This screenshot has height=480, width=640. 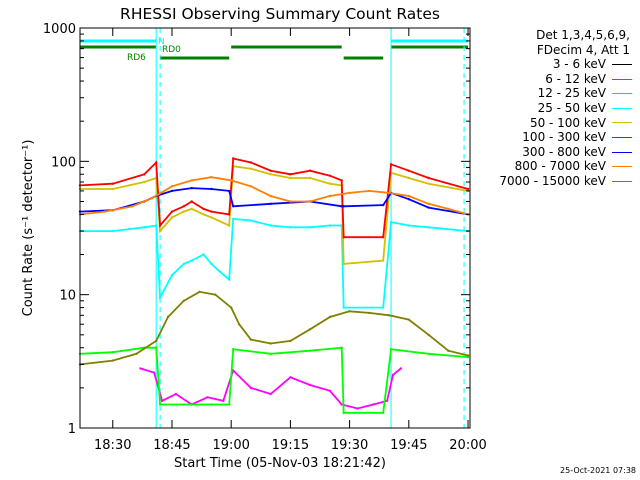 I want to click on legend-entry: 300 - 800 keV, so click(x=556, y=152).